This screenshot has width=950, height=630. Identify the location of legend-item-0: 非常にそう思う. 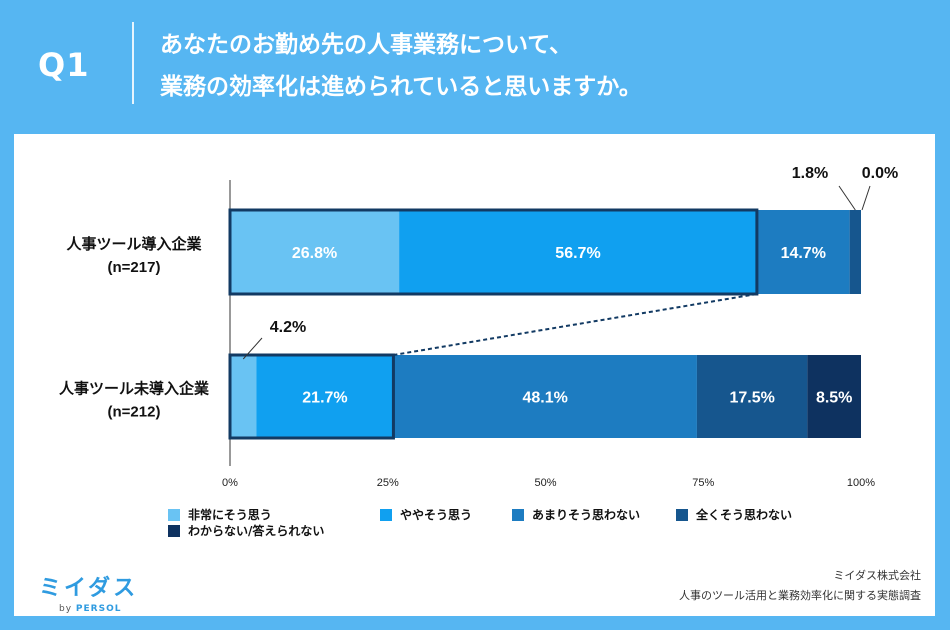
(220, 514).